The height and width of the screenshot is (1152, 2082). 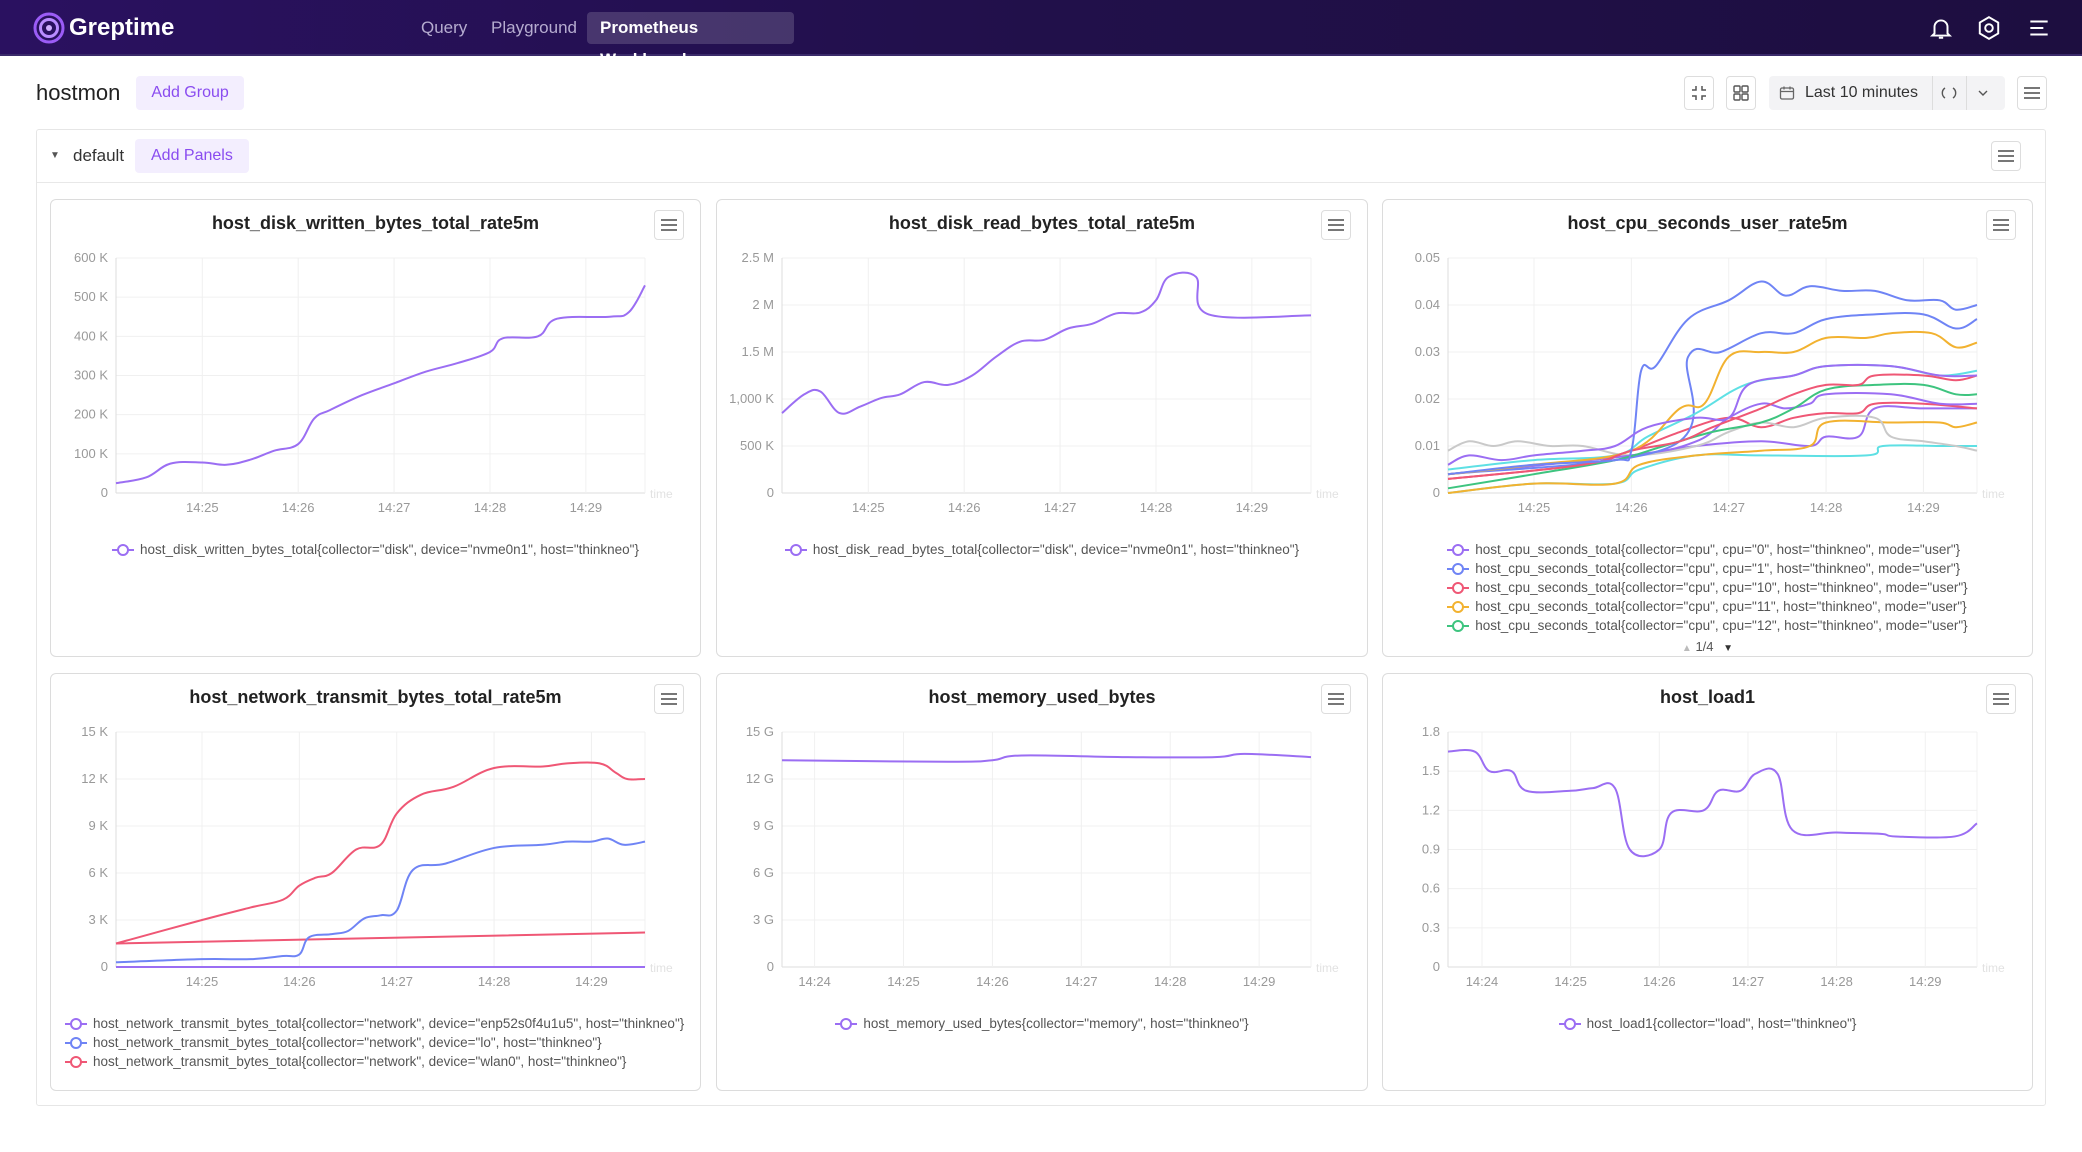 I want to click on y-tick-label: 0.04, so click(x=1427, y=304).